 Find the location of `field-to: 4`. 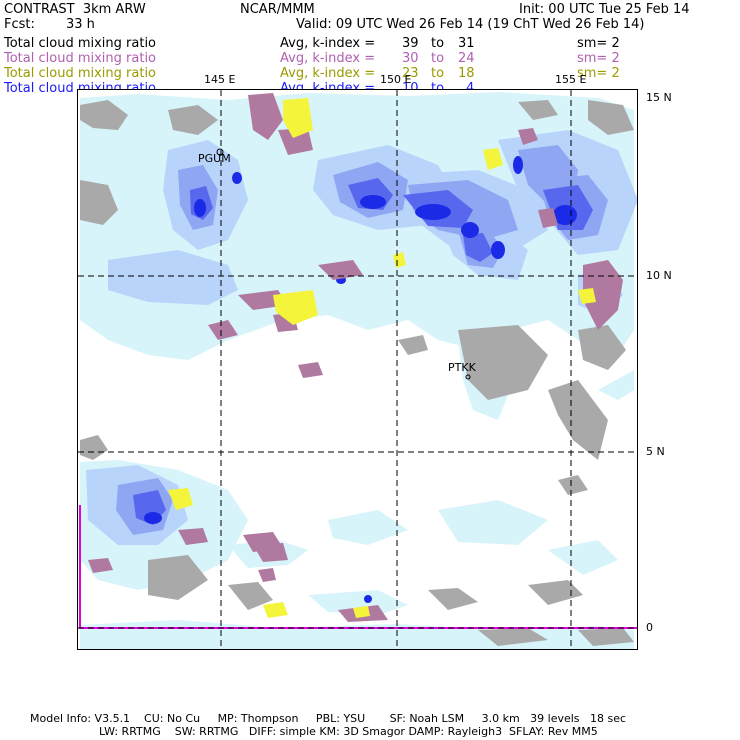

field-to: 4 is located at coordinates (470, 88).